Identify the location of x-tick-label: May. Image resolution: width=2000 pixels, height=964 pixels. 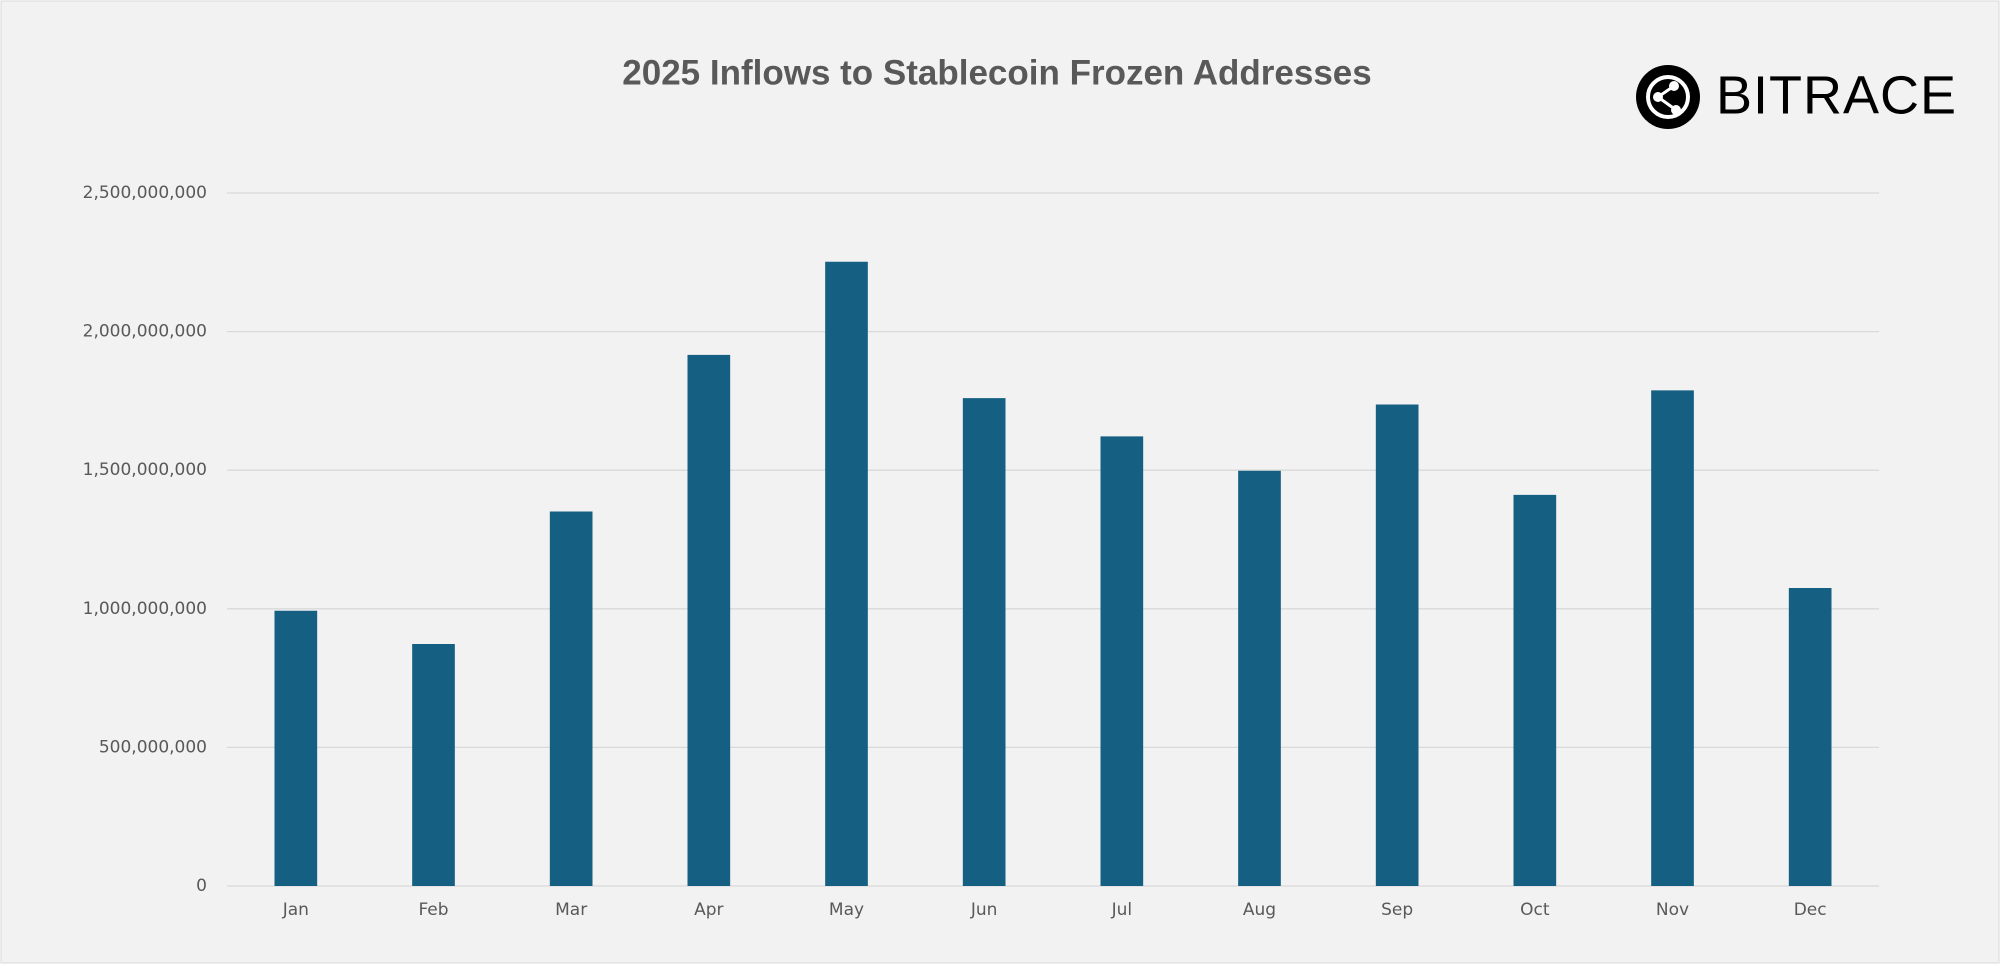
(846, 910).